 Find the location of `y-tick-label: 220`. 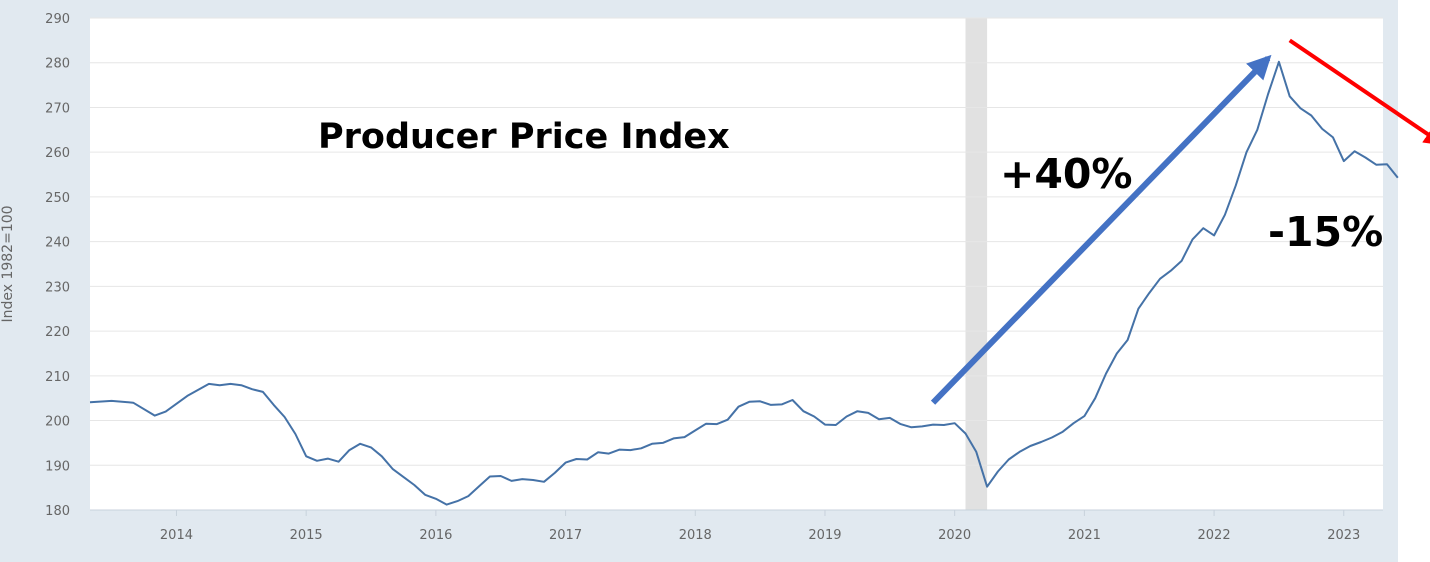

y-tick-label: 220 is located at coordinates (57, 332).